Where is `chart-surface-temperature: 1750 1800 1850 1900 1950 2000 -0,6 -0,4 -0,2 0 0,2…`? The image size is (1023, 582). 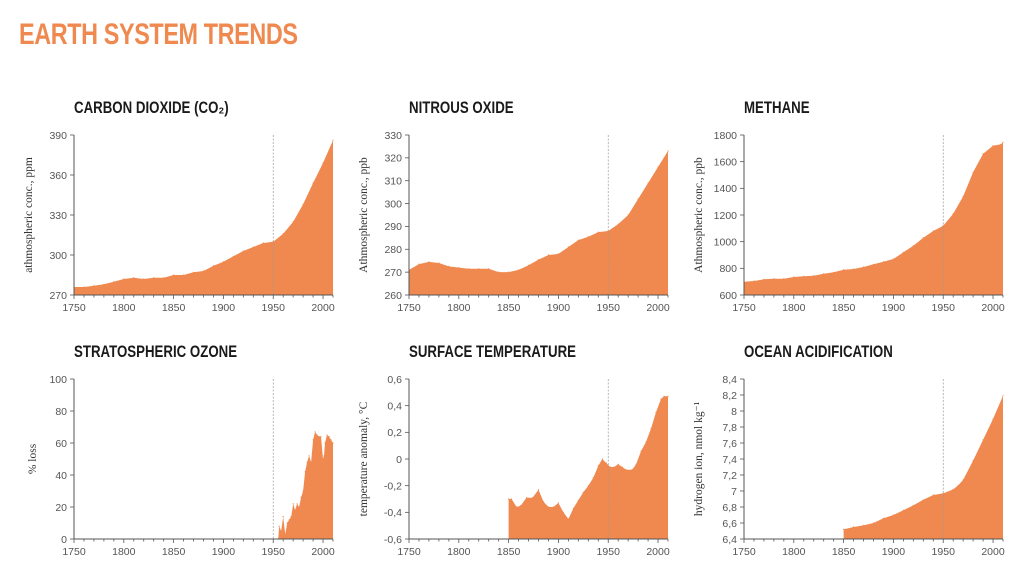
chart-surface-temperature: 1750 1800 1850 1900 1950 2000 -0,6 -0,4 -0,2 0 0,2… is located at coordinates (514, 466).